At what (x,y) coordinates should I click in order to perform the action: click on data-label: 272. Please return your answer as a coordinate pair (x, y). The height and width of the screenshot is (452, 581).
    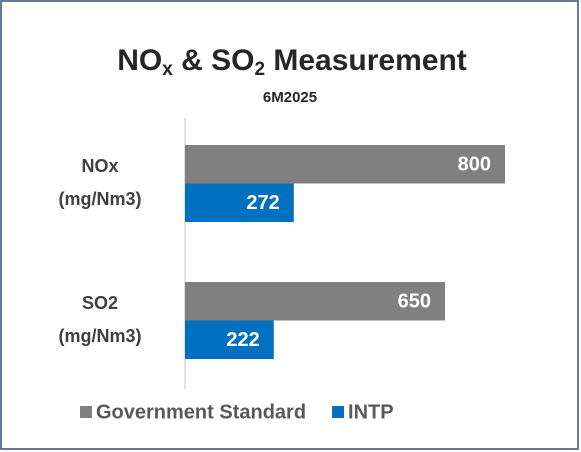
    Looking at the image, I should click on (262, 203).